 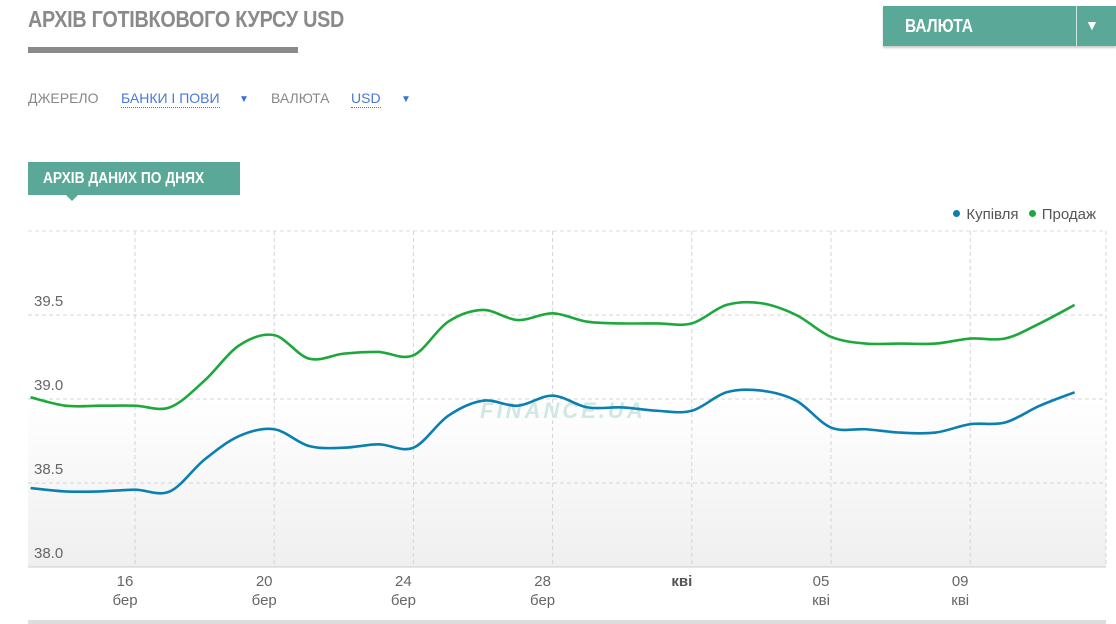 What do you see at coordinates (48, 553) in the screenshot?
I see `y-tick-label: 38.0` at bounding box center [48, 553].